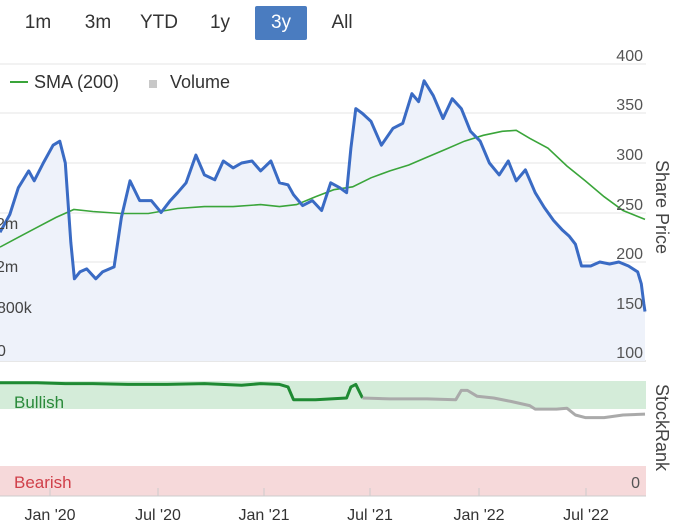  I want to click on x-tick-label: Jan '21, so click(263, 515).